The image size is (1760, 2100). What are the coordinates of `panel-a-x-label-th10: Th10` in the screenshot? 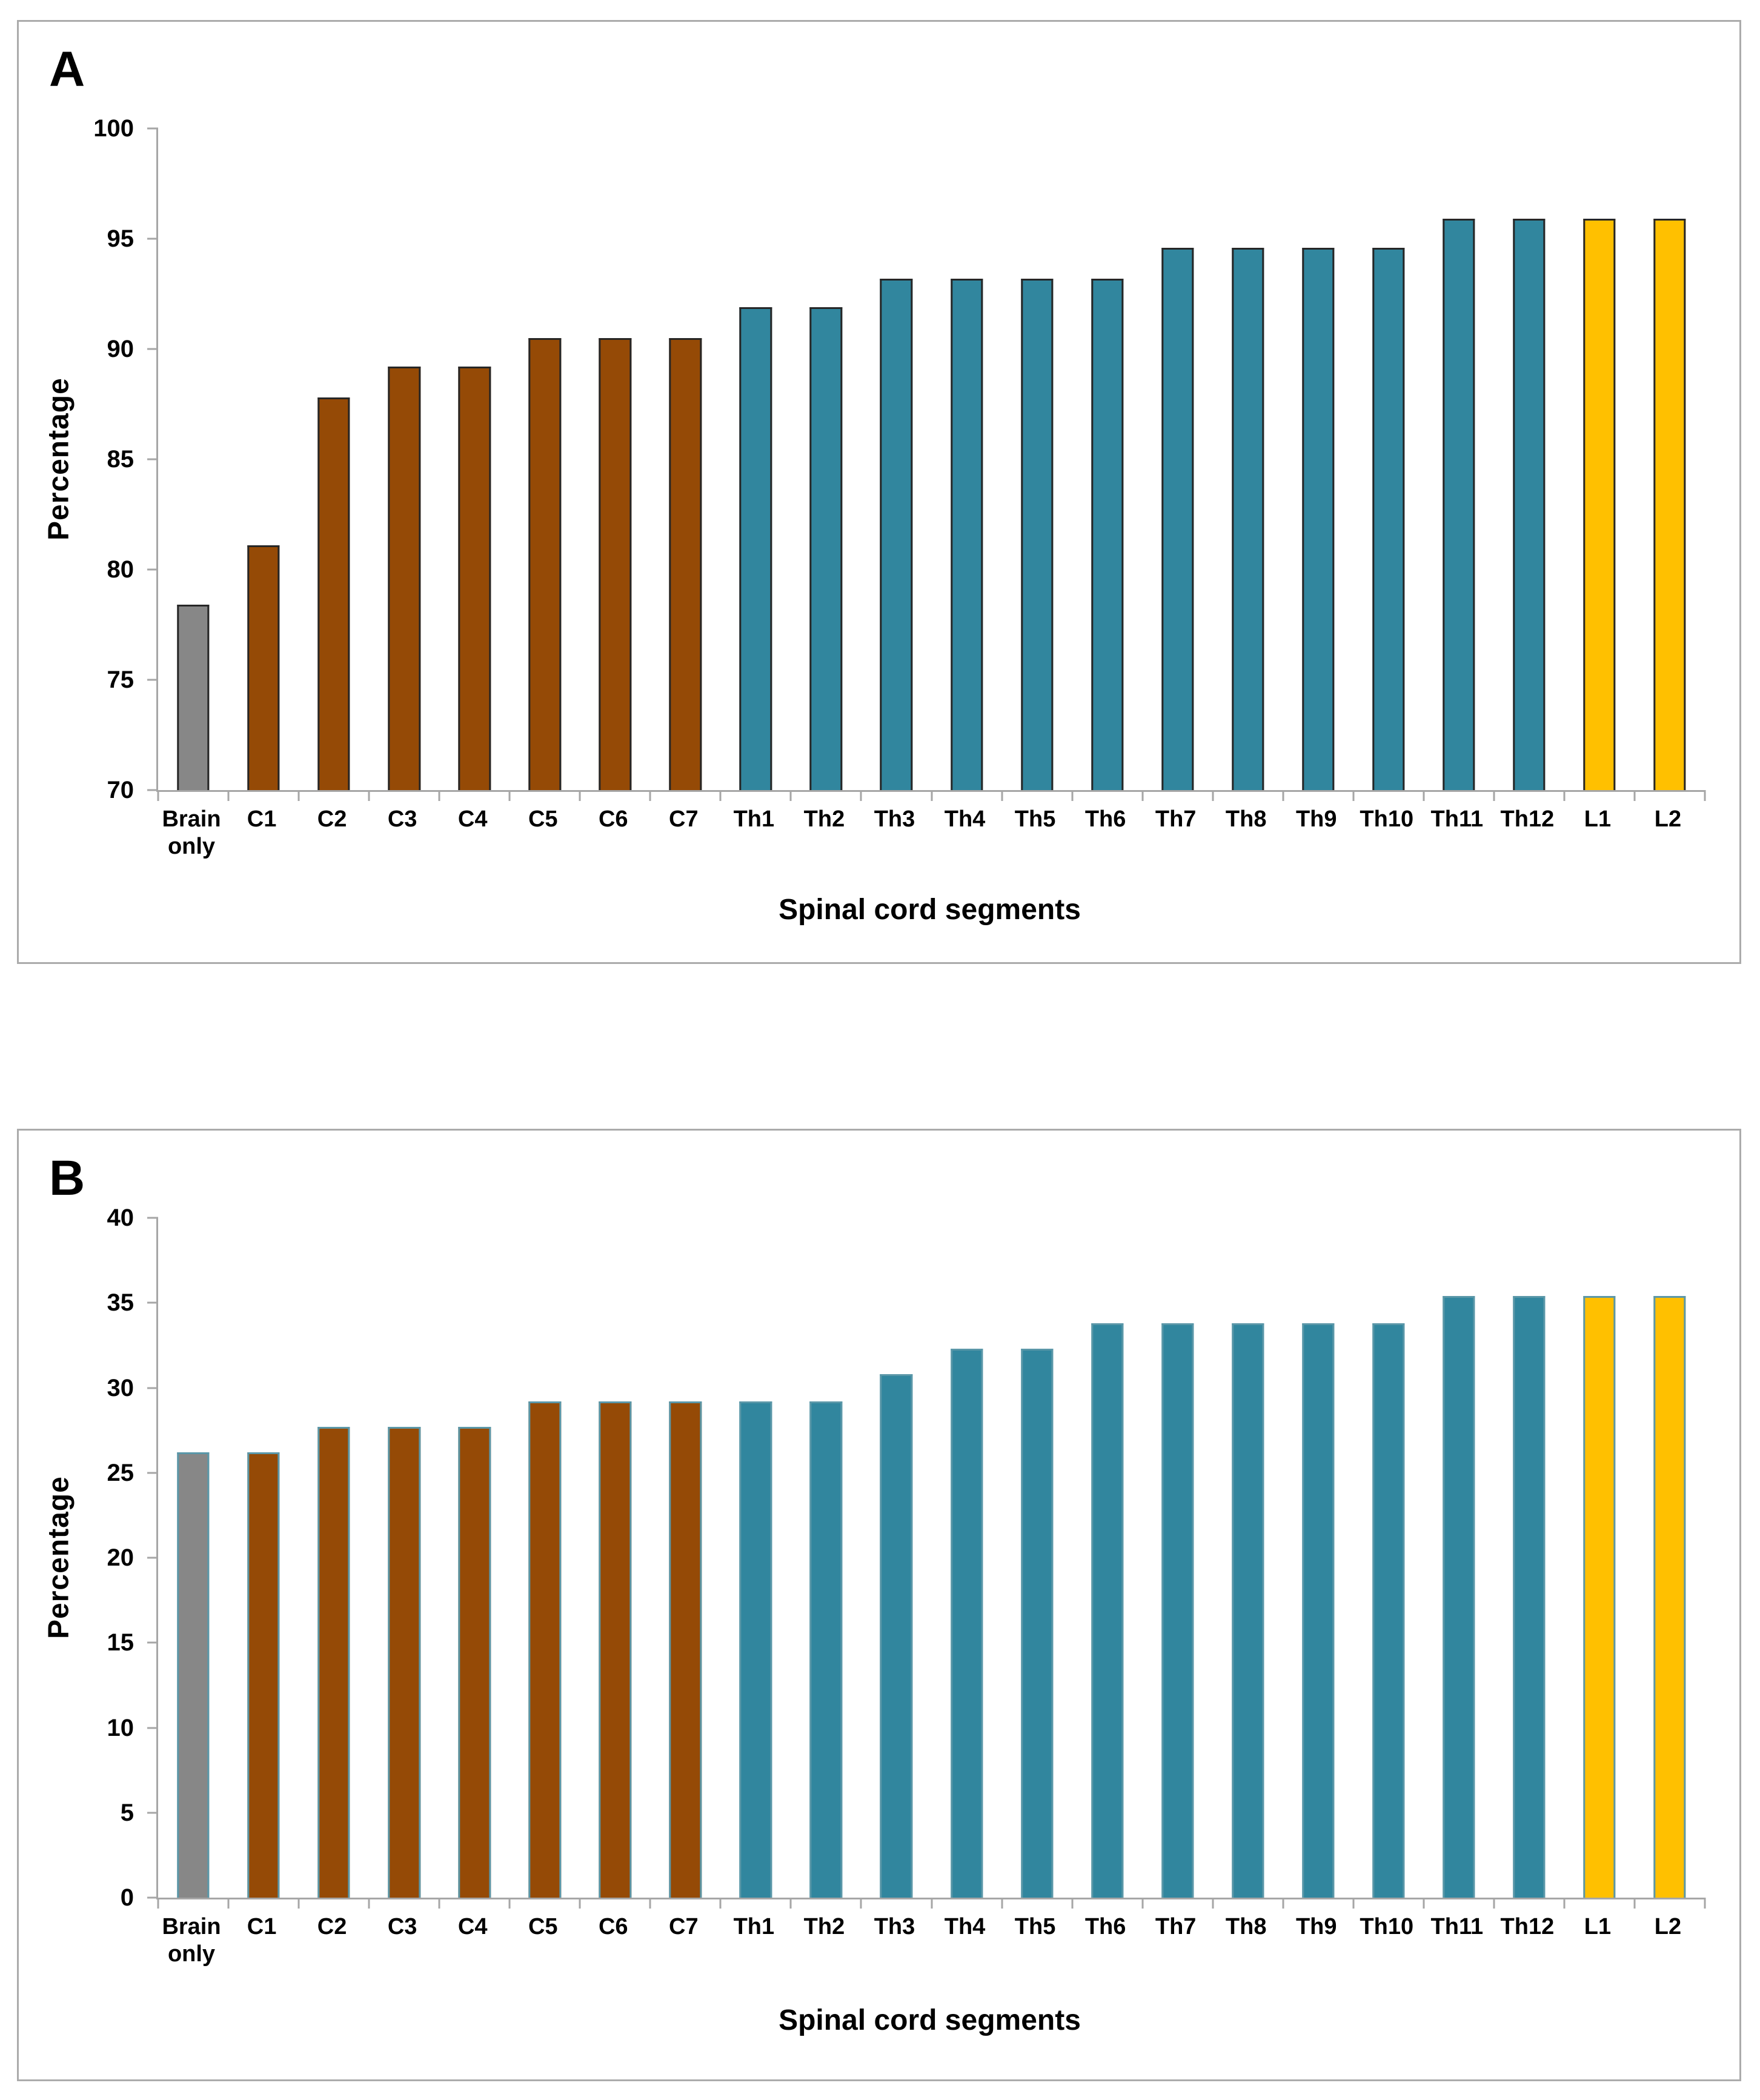 It's located at (1387, 819).